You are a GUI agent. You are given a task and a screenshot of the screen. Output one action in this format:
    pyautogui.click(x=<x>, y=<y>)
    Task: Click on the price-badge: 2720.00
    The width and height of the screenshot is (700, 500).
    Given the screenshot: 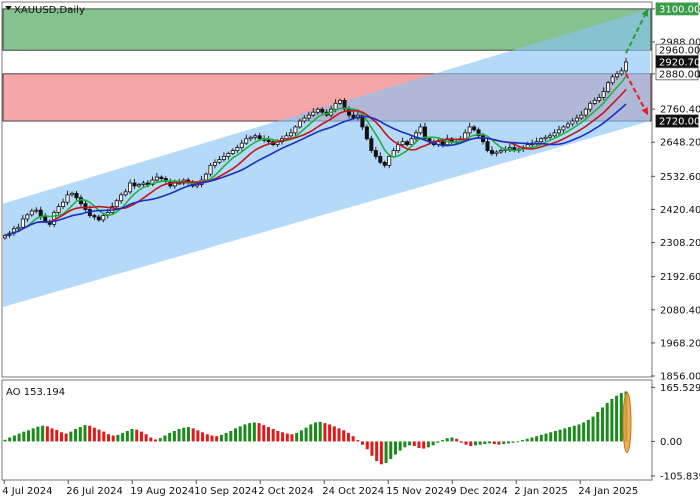 What is the action you would take?
    pyautogui.click(x=677, y=121)
    